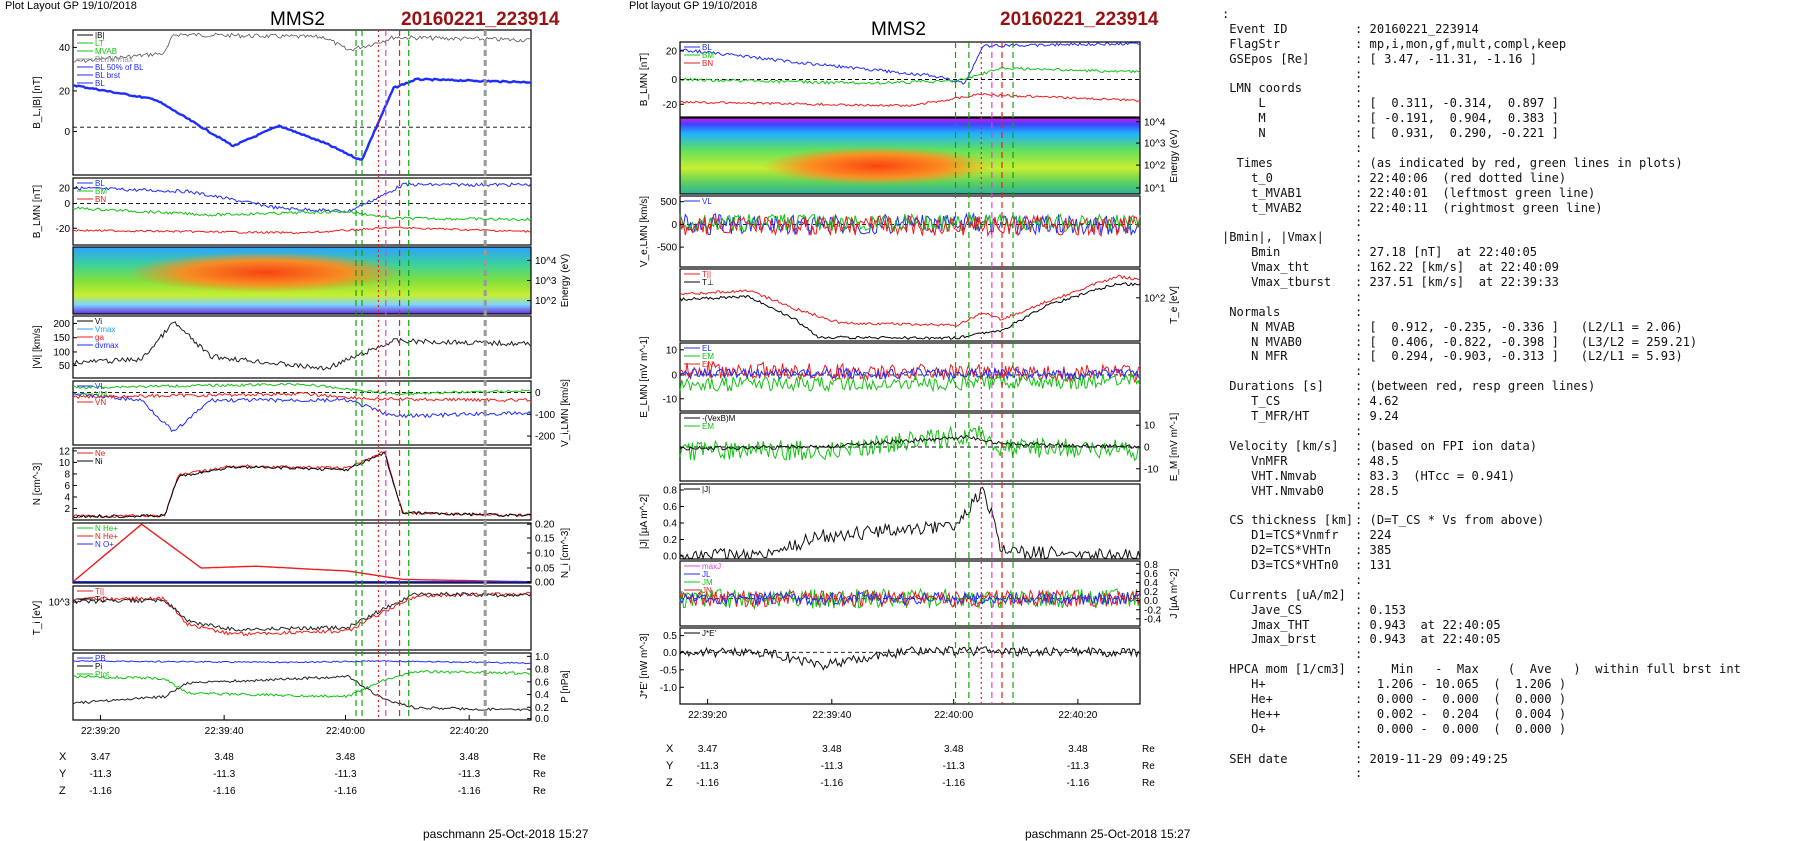 This screenshot has height=841, width=1804. Describe the element at coordinates (1428, 624) in the screenshot. I see `summary-value: : 0.943 at 22:40:05` at that location.